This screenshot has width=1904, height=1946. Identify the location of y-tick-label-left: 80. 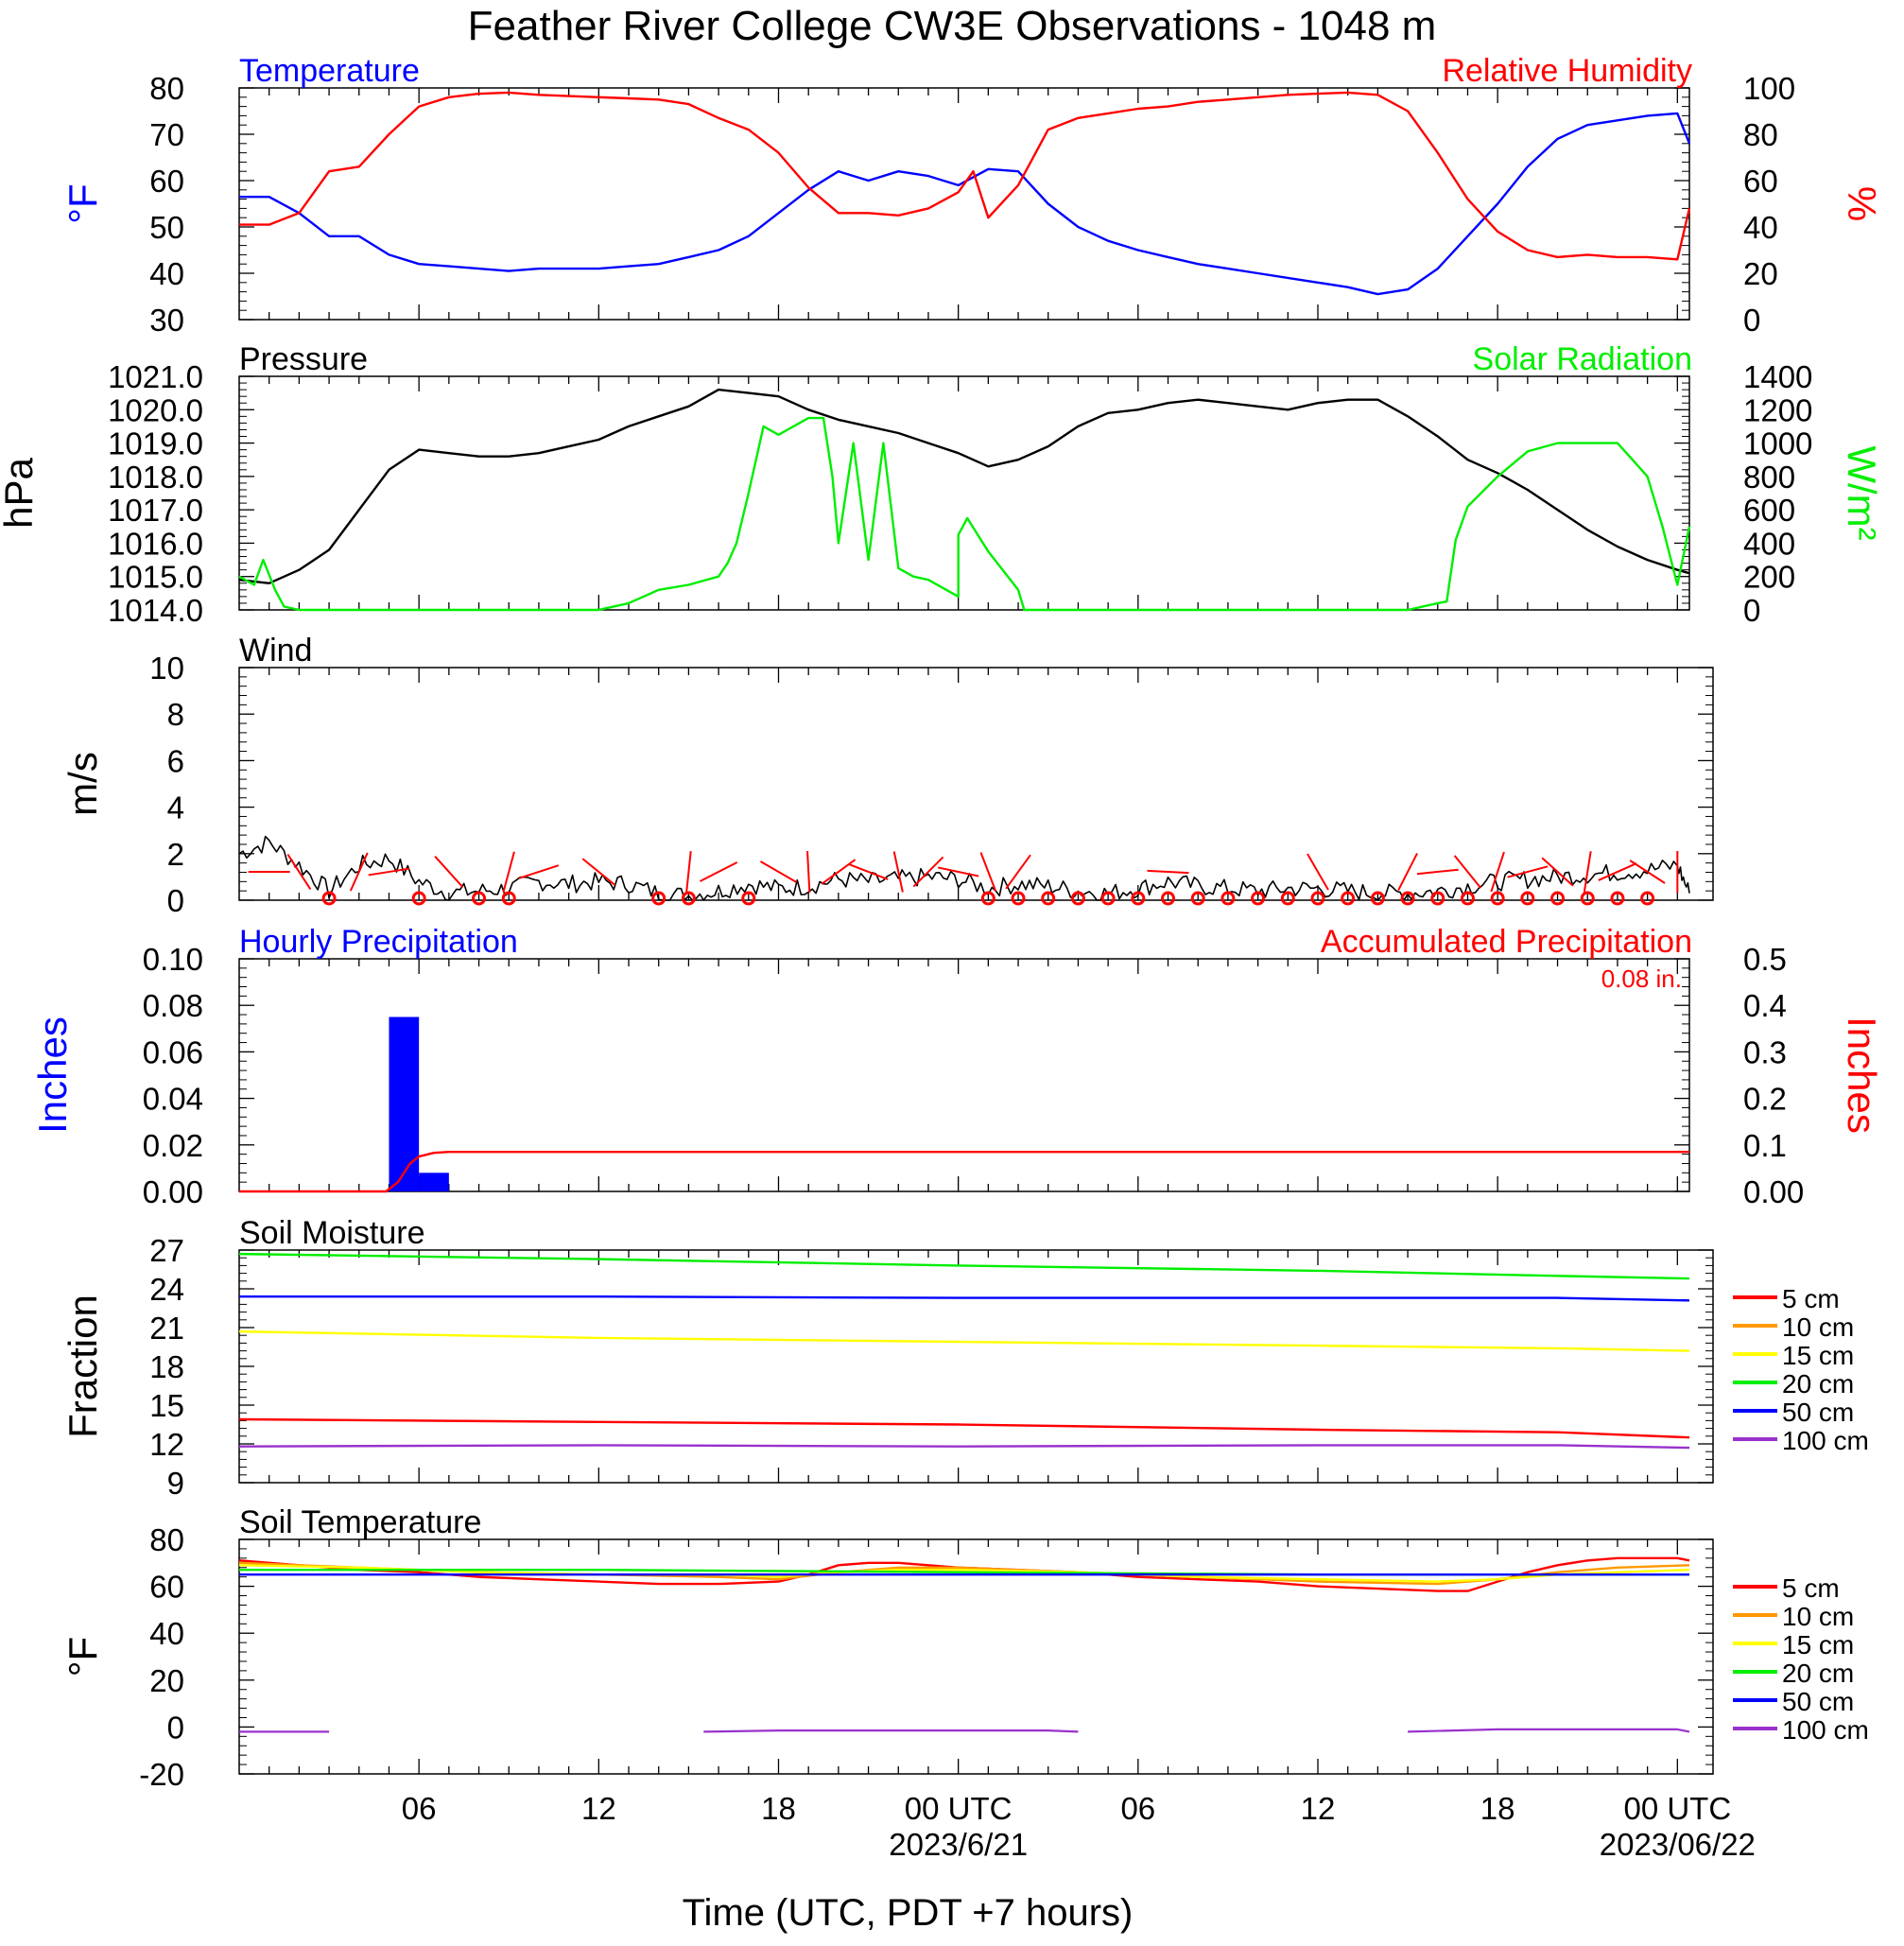
(166, 1540).